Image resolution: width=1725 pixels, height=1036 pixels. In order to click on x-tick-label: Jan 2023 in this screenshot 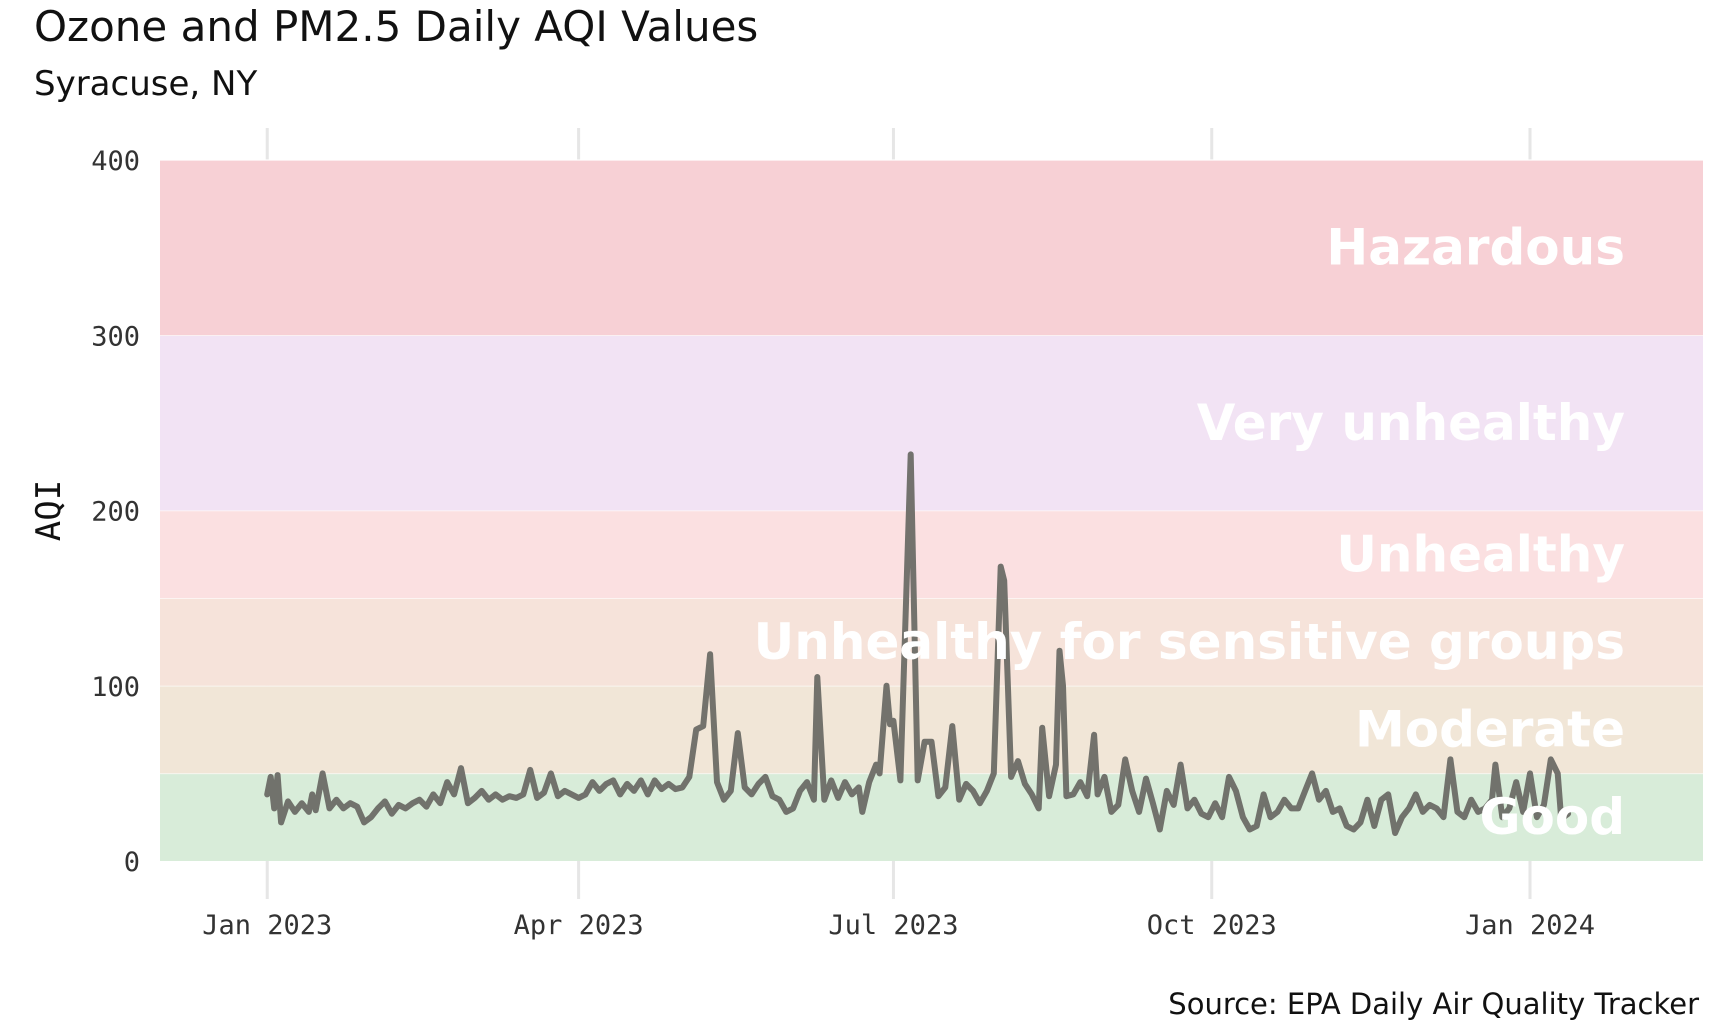, I will do `click(267, 925)`.